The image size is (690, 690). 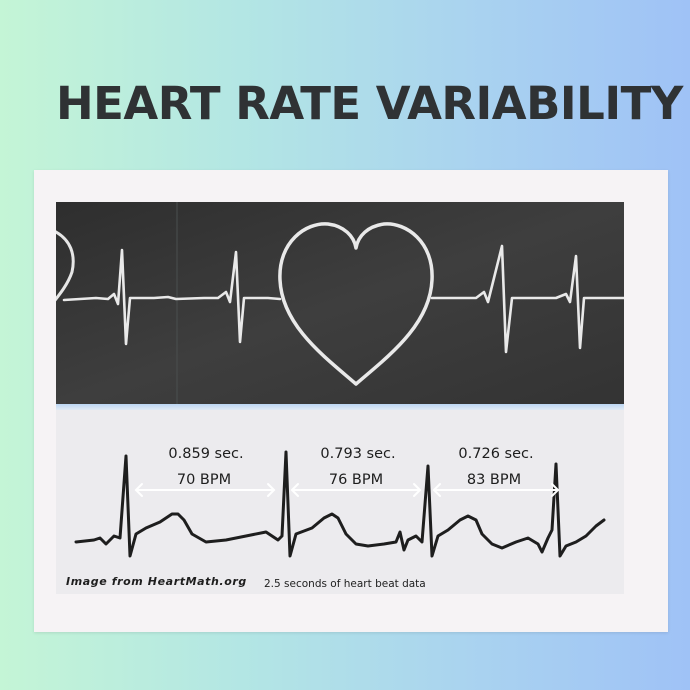 What do you see at coordinates (495, 454) in the screenshot?
I see `interval-seconds-label: 0.726 sec.` at bounding box center [495, 454].